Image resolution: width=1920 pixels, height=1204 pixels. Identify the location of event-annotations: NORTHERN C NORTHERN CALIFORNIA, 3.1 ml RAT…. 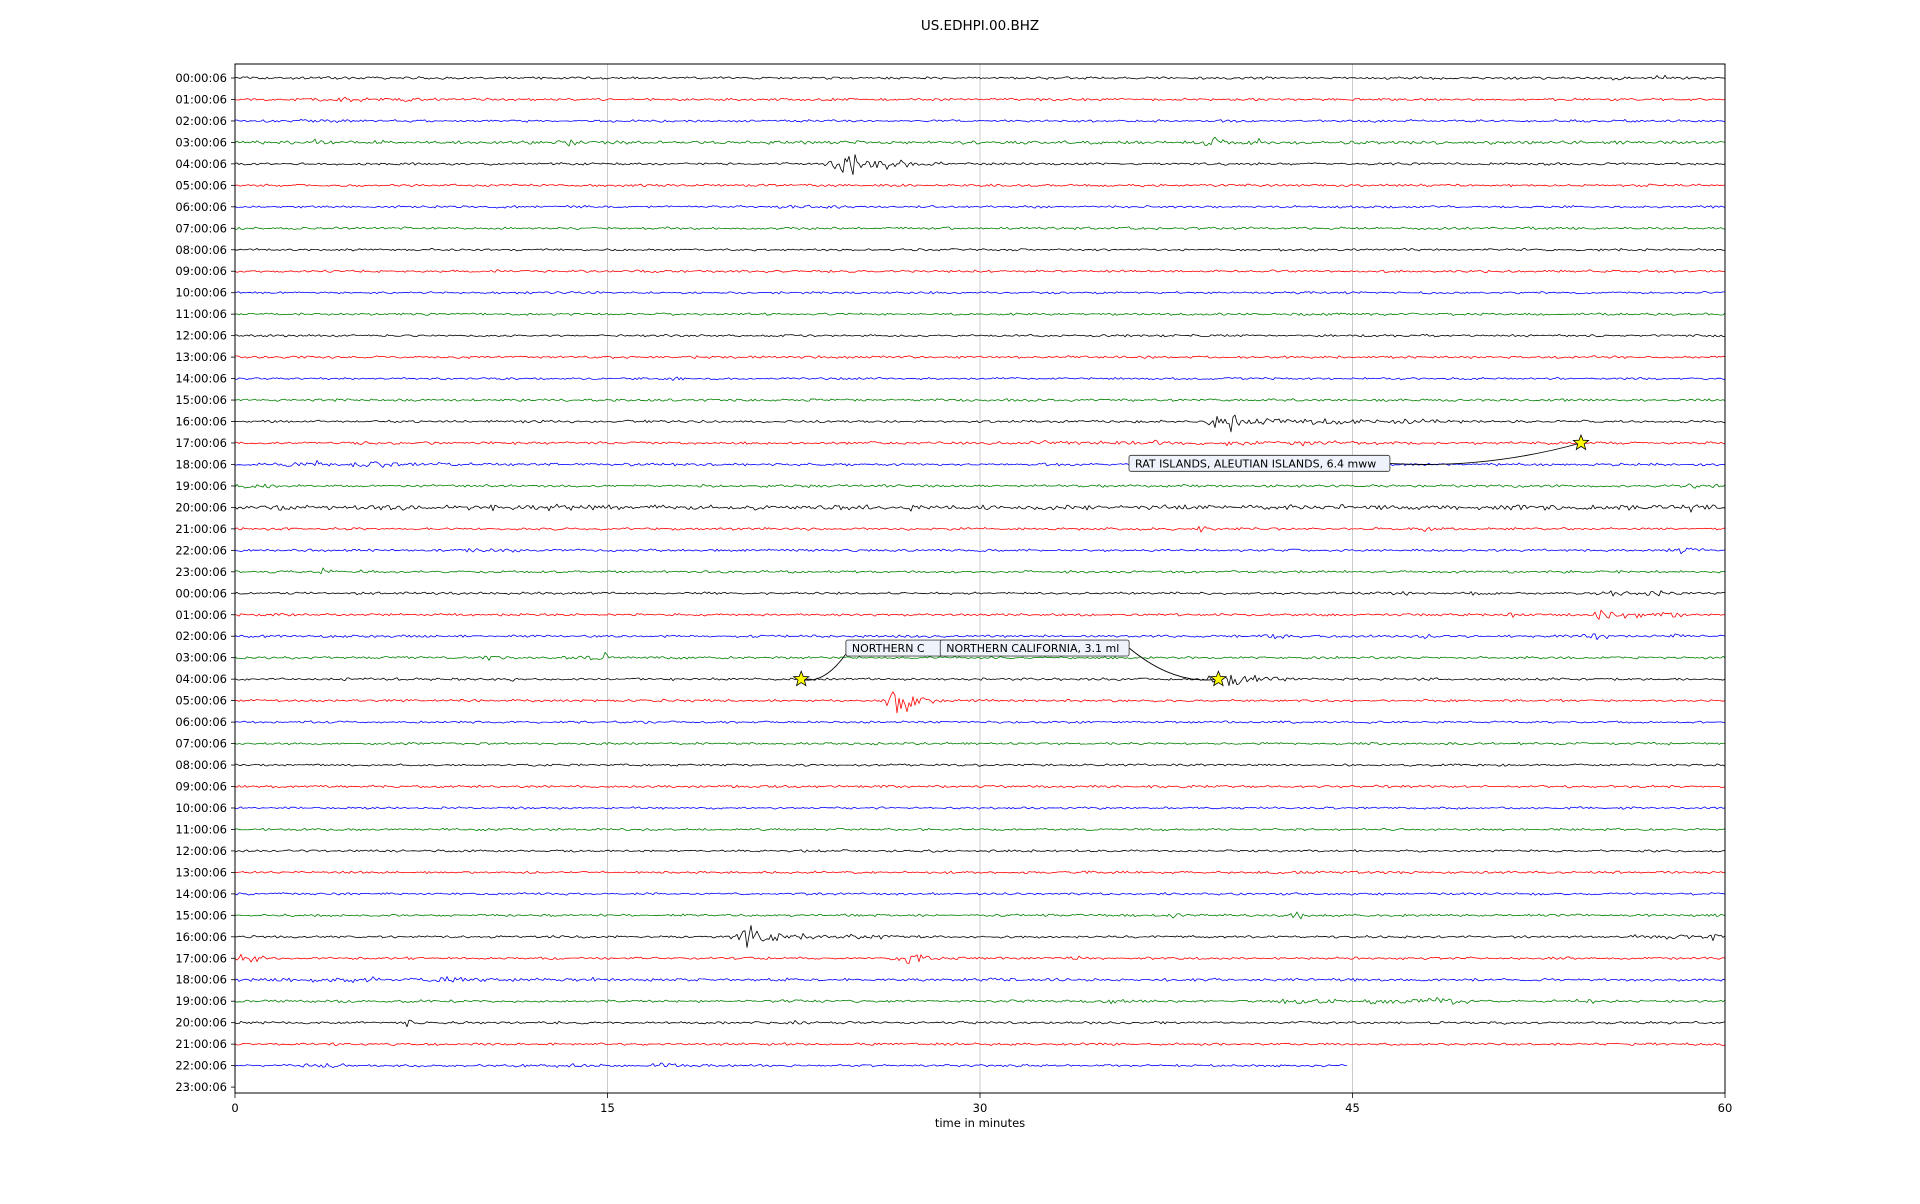
(1191, 560).